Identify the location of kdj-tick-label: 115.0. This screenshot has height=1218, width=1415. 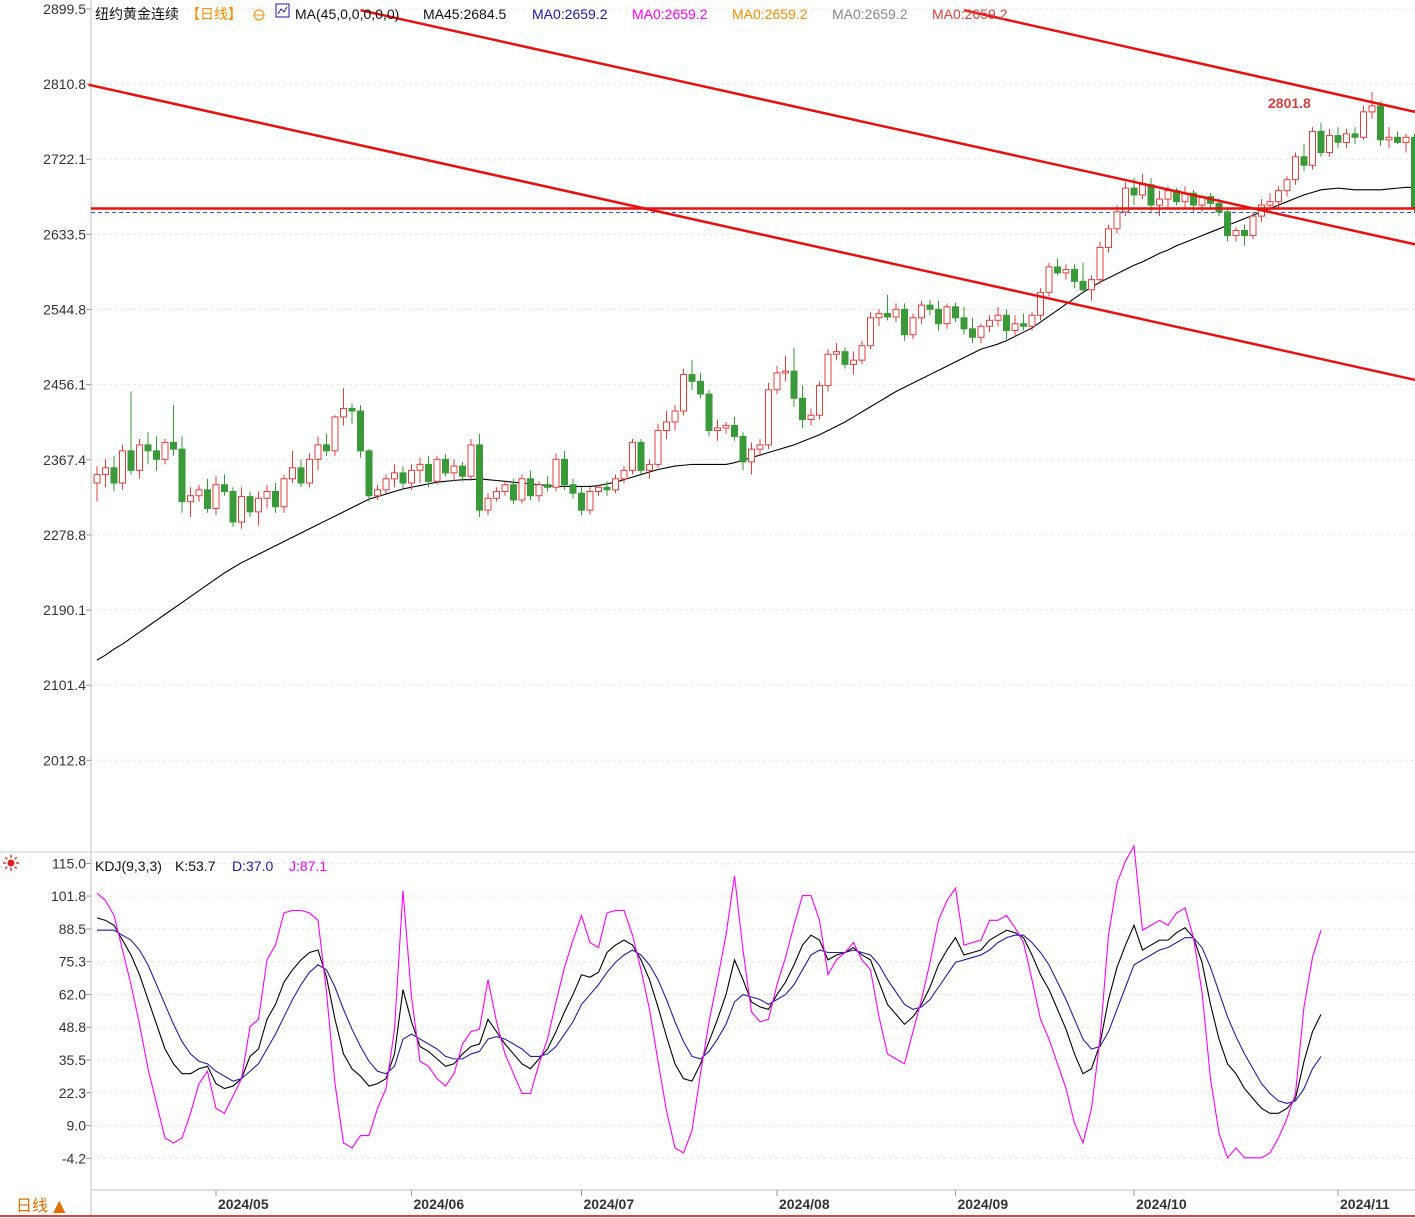
(69, 863).